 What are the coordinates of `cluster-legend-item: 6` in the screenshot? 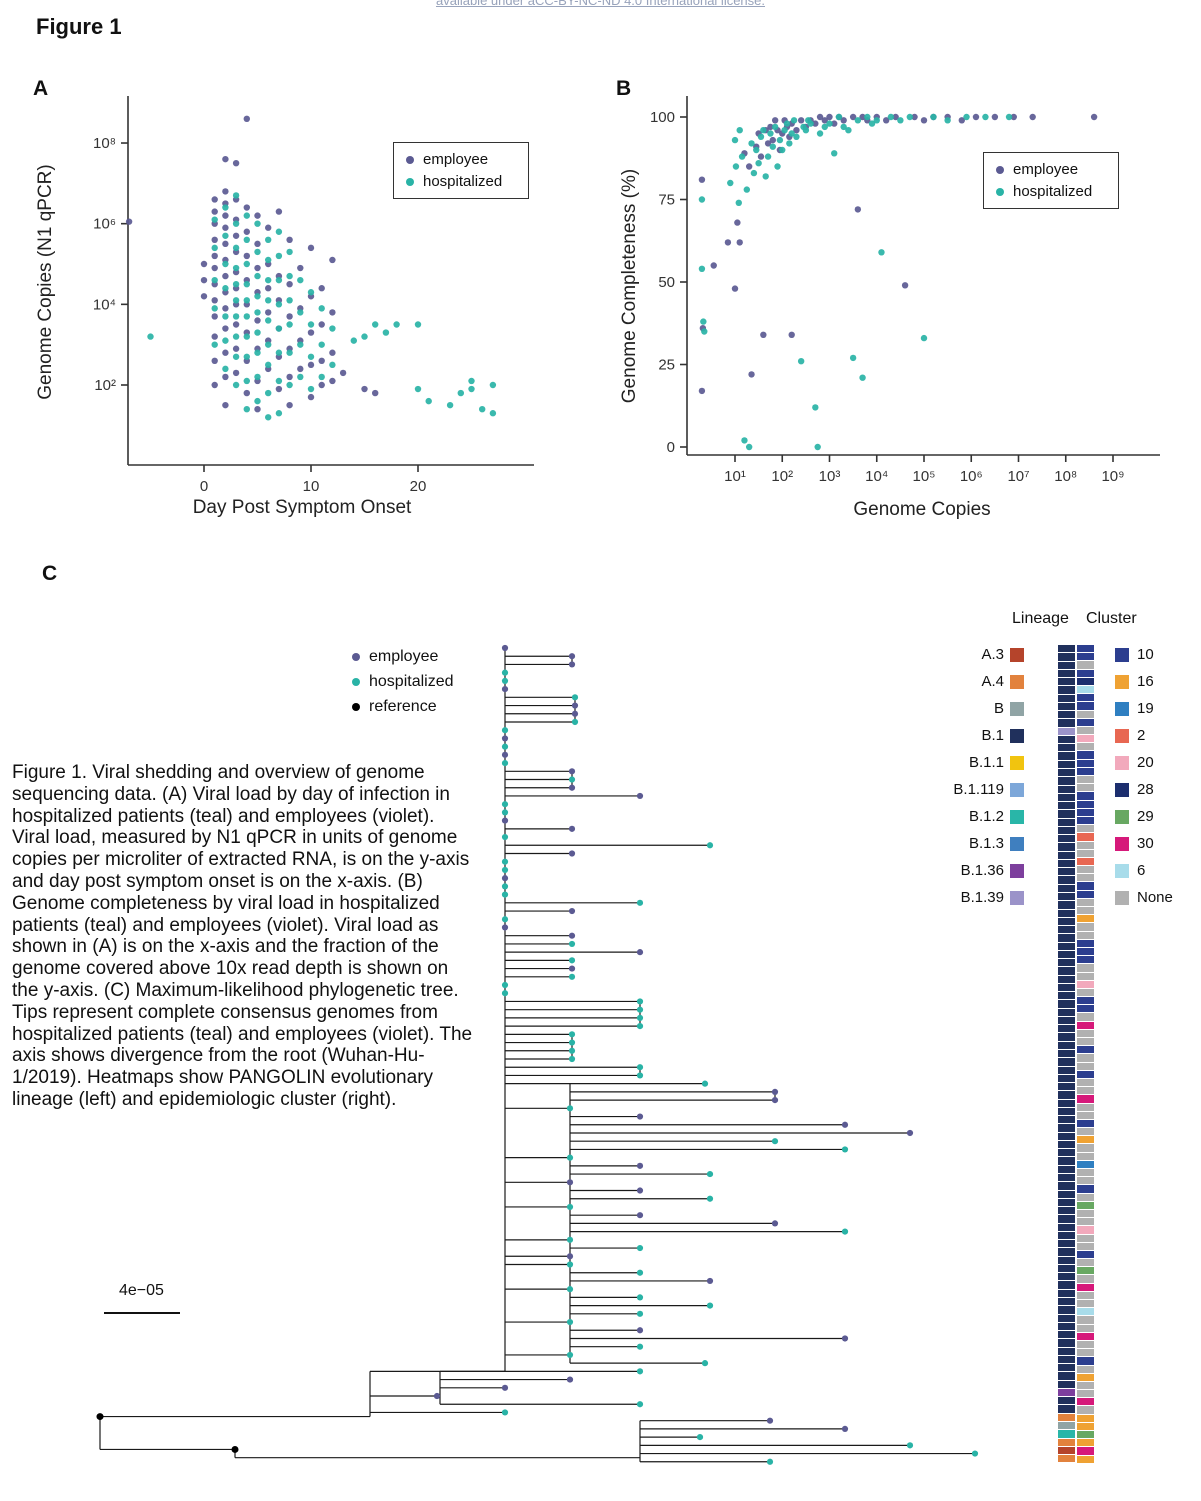 It's located at (1144, 870).